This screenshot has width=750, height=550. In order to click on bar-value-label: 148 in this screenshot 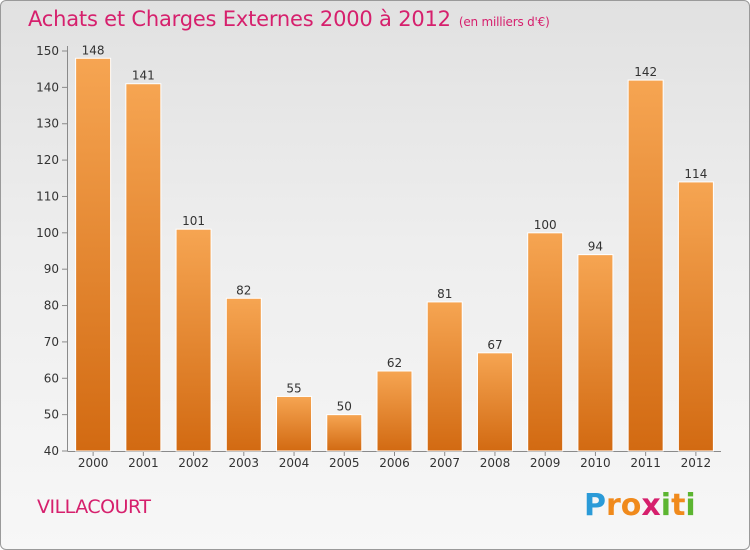, I will do `click(93, 50)`.